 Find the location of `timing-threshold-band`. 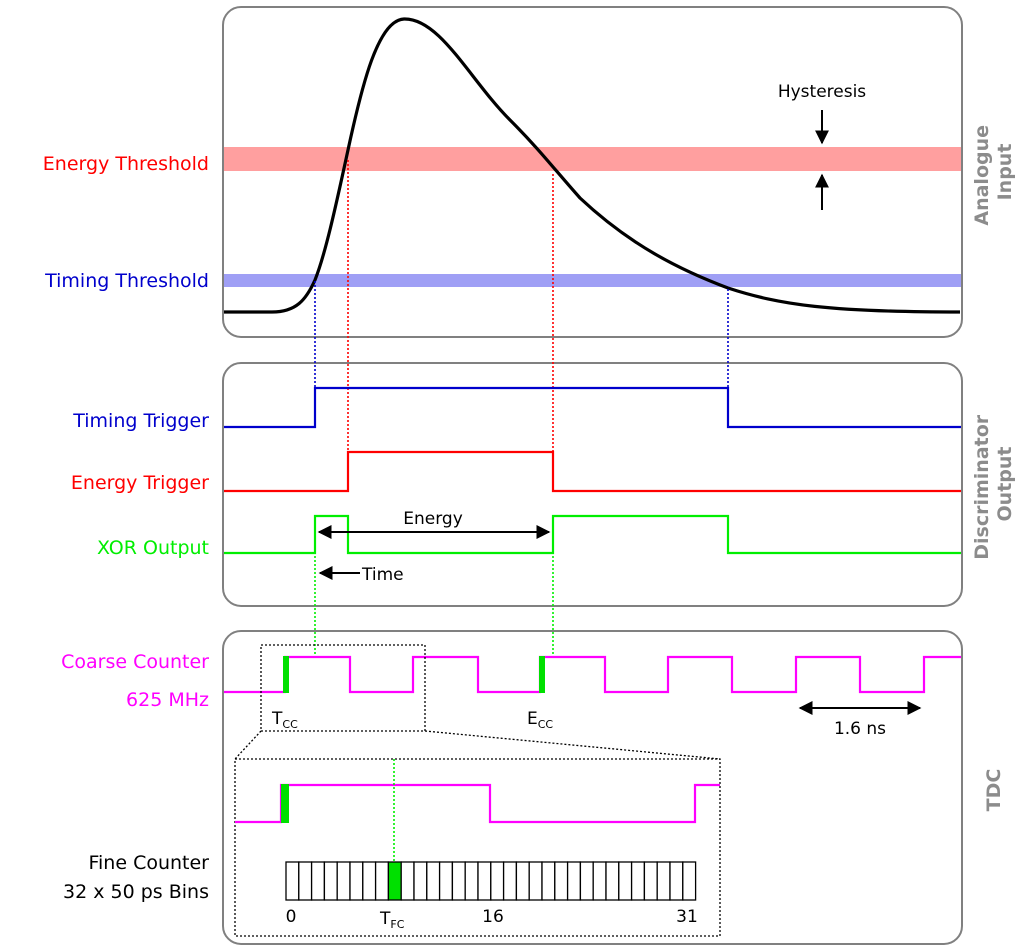

timing-threshold-band is located at coordinates (592, 280).